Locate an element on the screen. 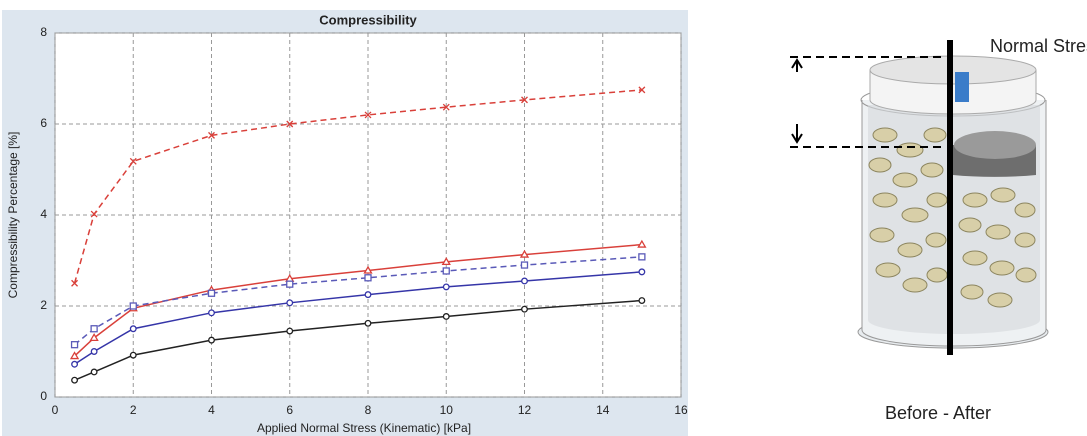 This screenshot has width=1087, height=436. x-tick-label: 2 is located at coordinates (133, 410).